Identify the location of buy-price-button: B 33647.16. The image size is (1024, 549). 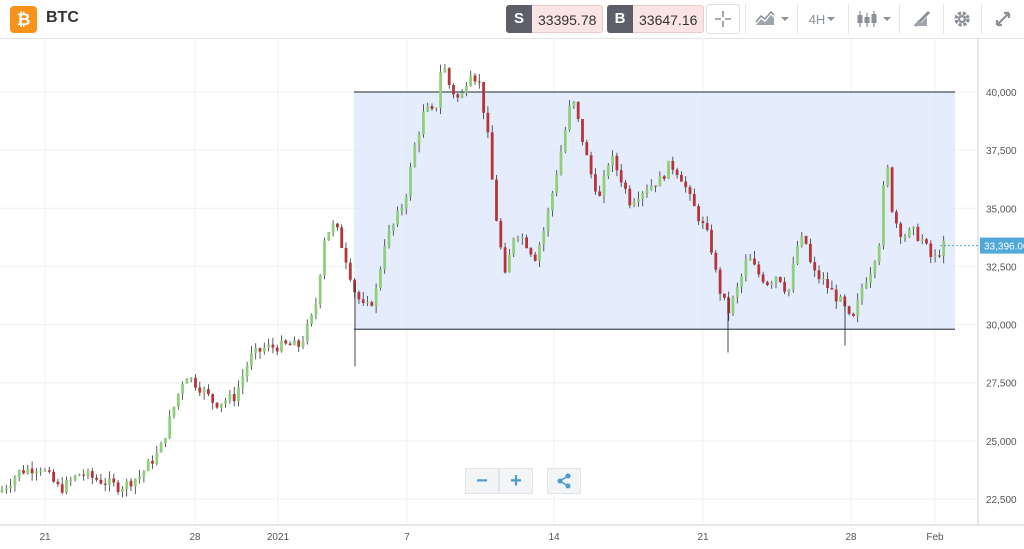
(656, 19).